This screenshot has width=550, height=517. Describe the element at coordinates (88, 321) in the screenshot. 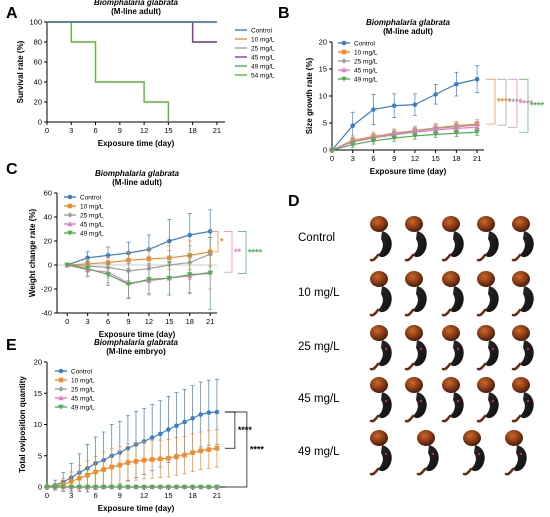

I see `x-tick-label: 3` at that location.